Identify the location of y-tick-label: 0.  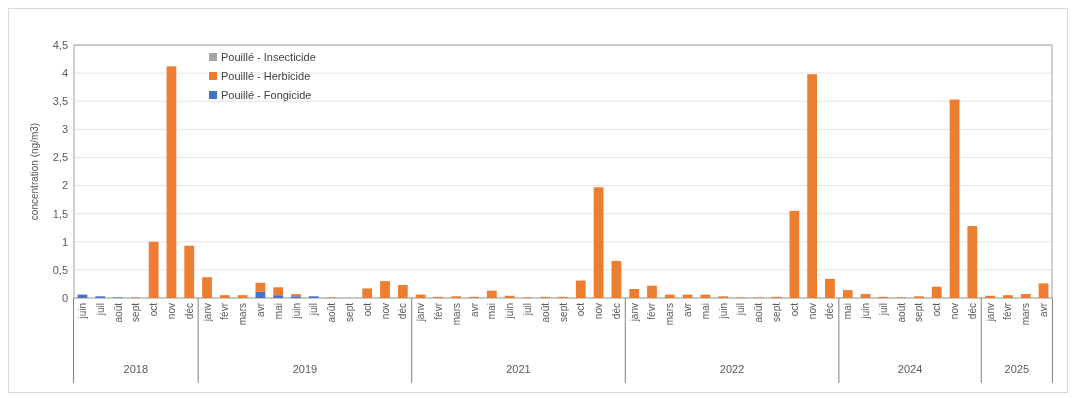
(64, 297).